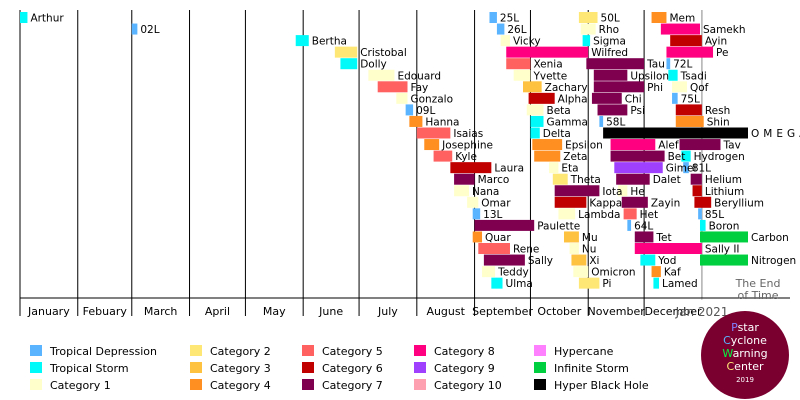  What do you see at coordinates (464, 351) in the screenshot?
I see `legend-label: Category 8` at bounding box center [464, 351].